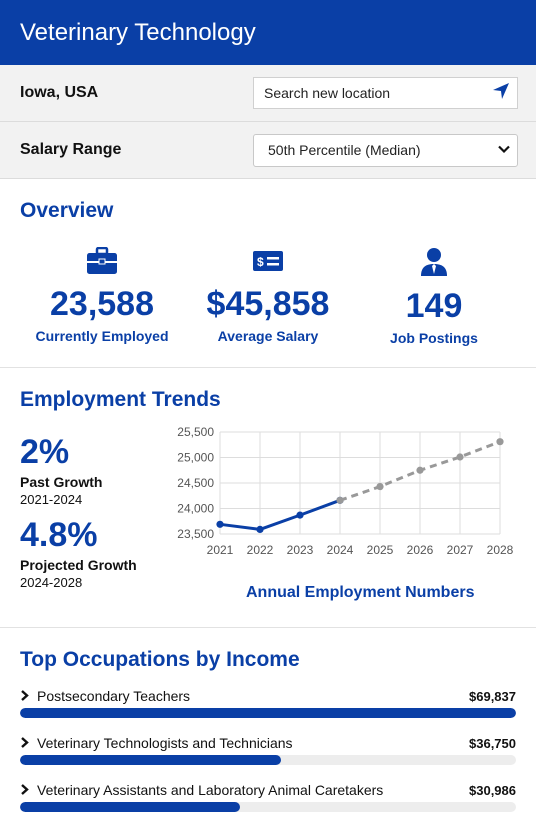 Image resolution: width=536 pixels, height=832 pixels. What do you see at coordinates (71, 149) in the screenshot?
I see `salary-range-label: Salary Range` at bounding box center [71, 149].